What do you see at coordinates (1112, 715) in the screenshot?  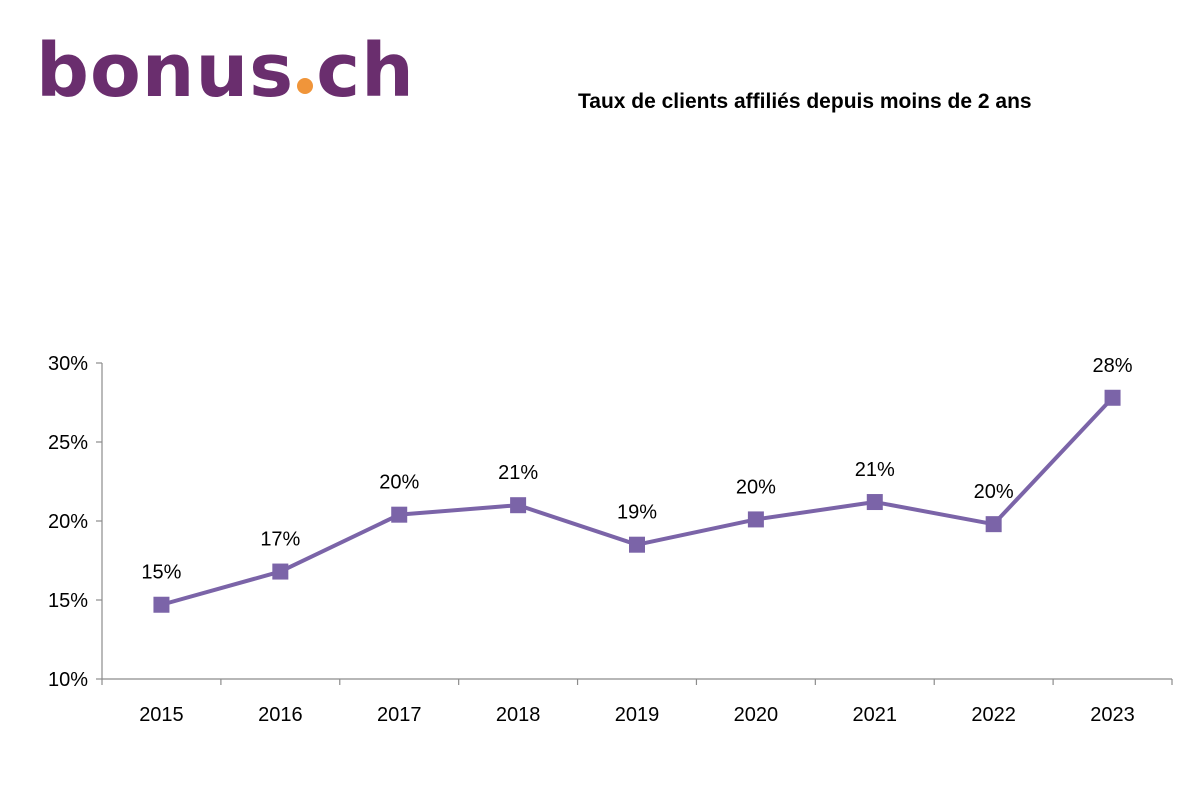 I see `x-tick-label: 2023` at bounding box center [1112, 715].